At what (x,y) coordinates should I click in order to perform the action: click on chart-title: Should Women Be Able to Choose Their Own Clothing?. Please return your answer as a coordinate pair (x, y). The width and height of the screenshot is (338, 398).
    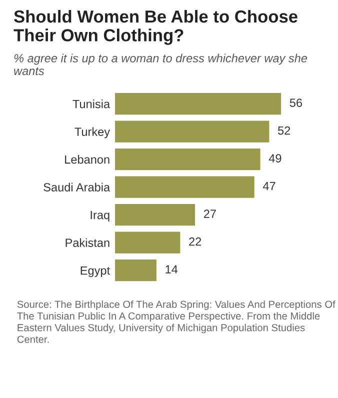
    Looking at the image, I should click on (156, 27).